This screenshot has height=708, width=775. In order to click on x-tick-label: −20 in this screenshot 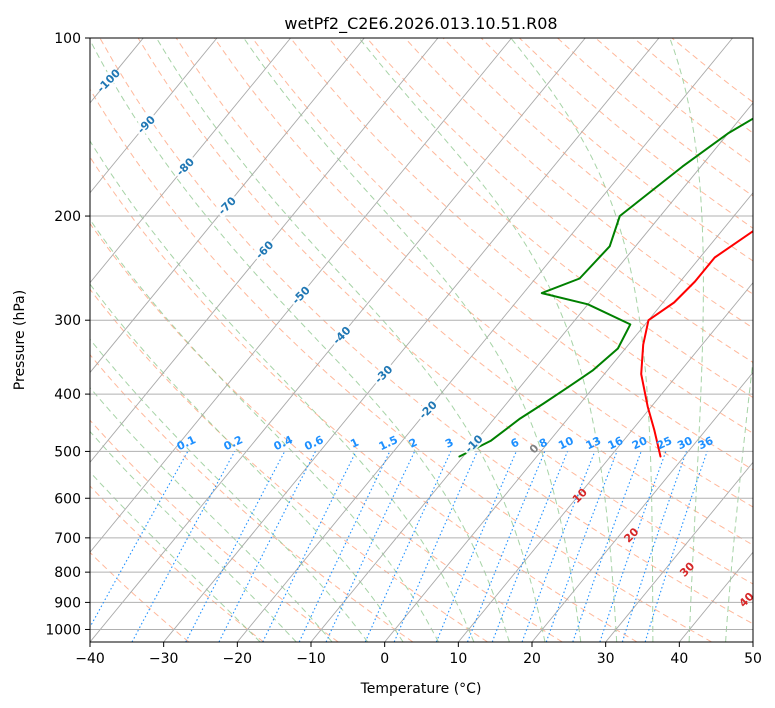, I will do `click(238, 659)`.